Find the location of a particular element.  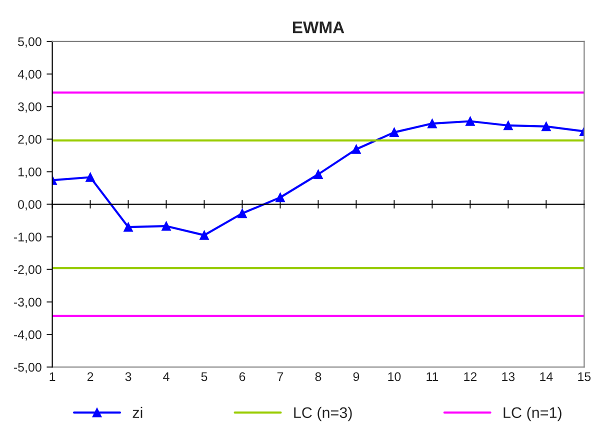

x-tick-label: 2 is located at coordinates (90, 376).